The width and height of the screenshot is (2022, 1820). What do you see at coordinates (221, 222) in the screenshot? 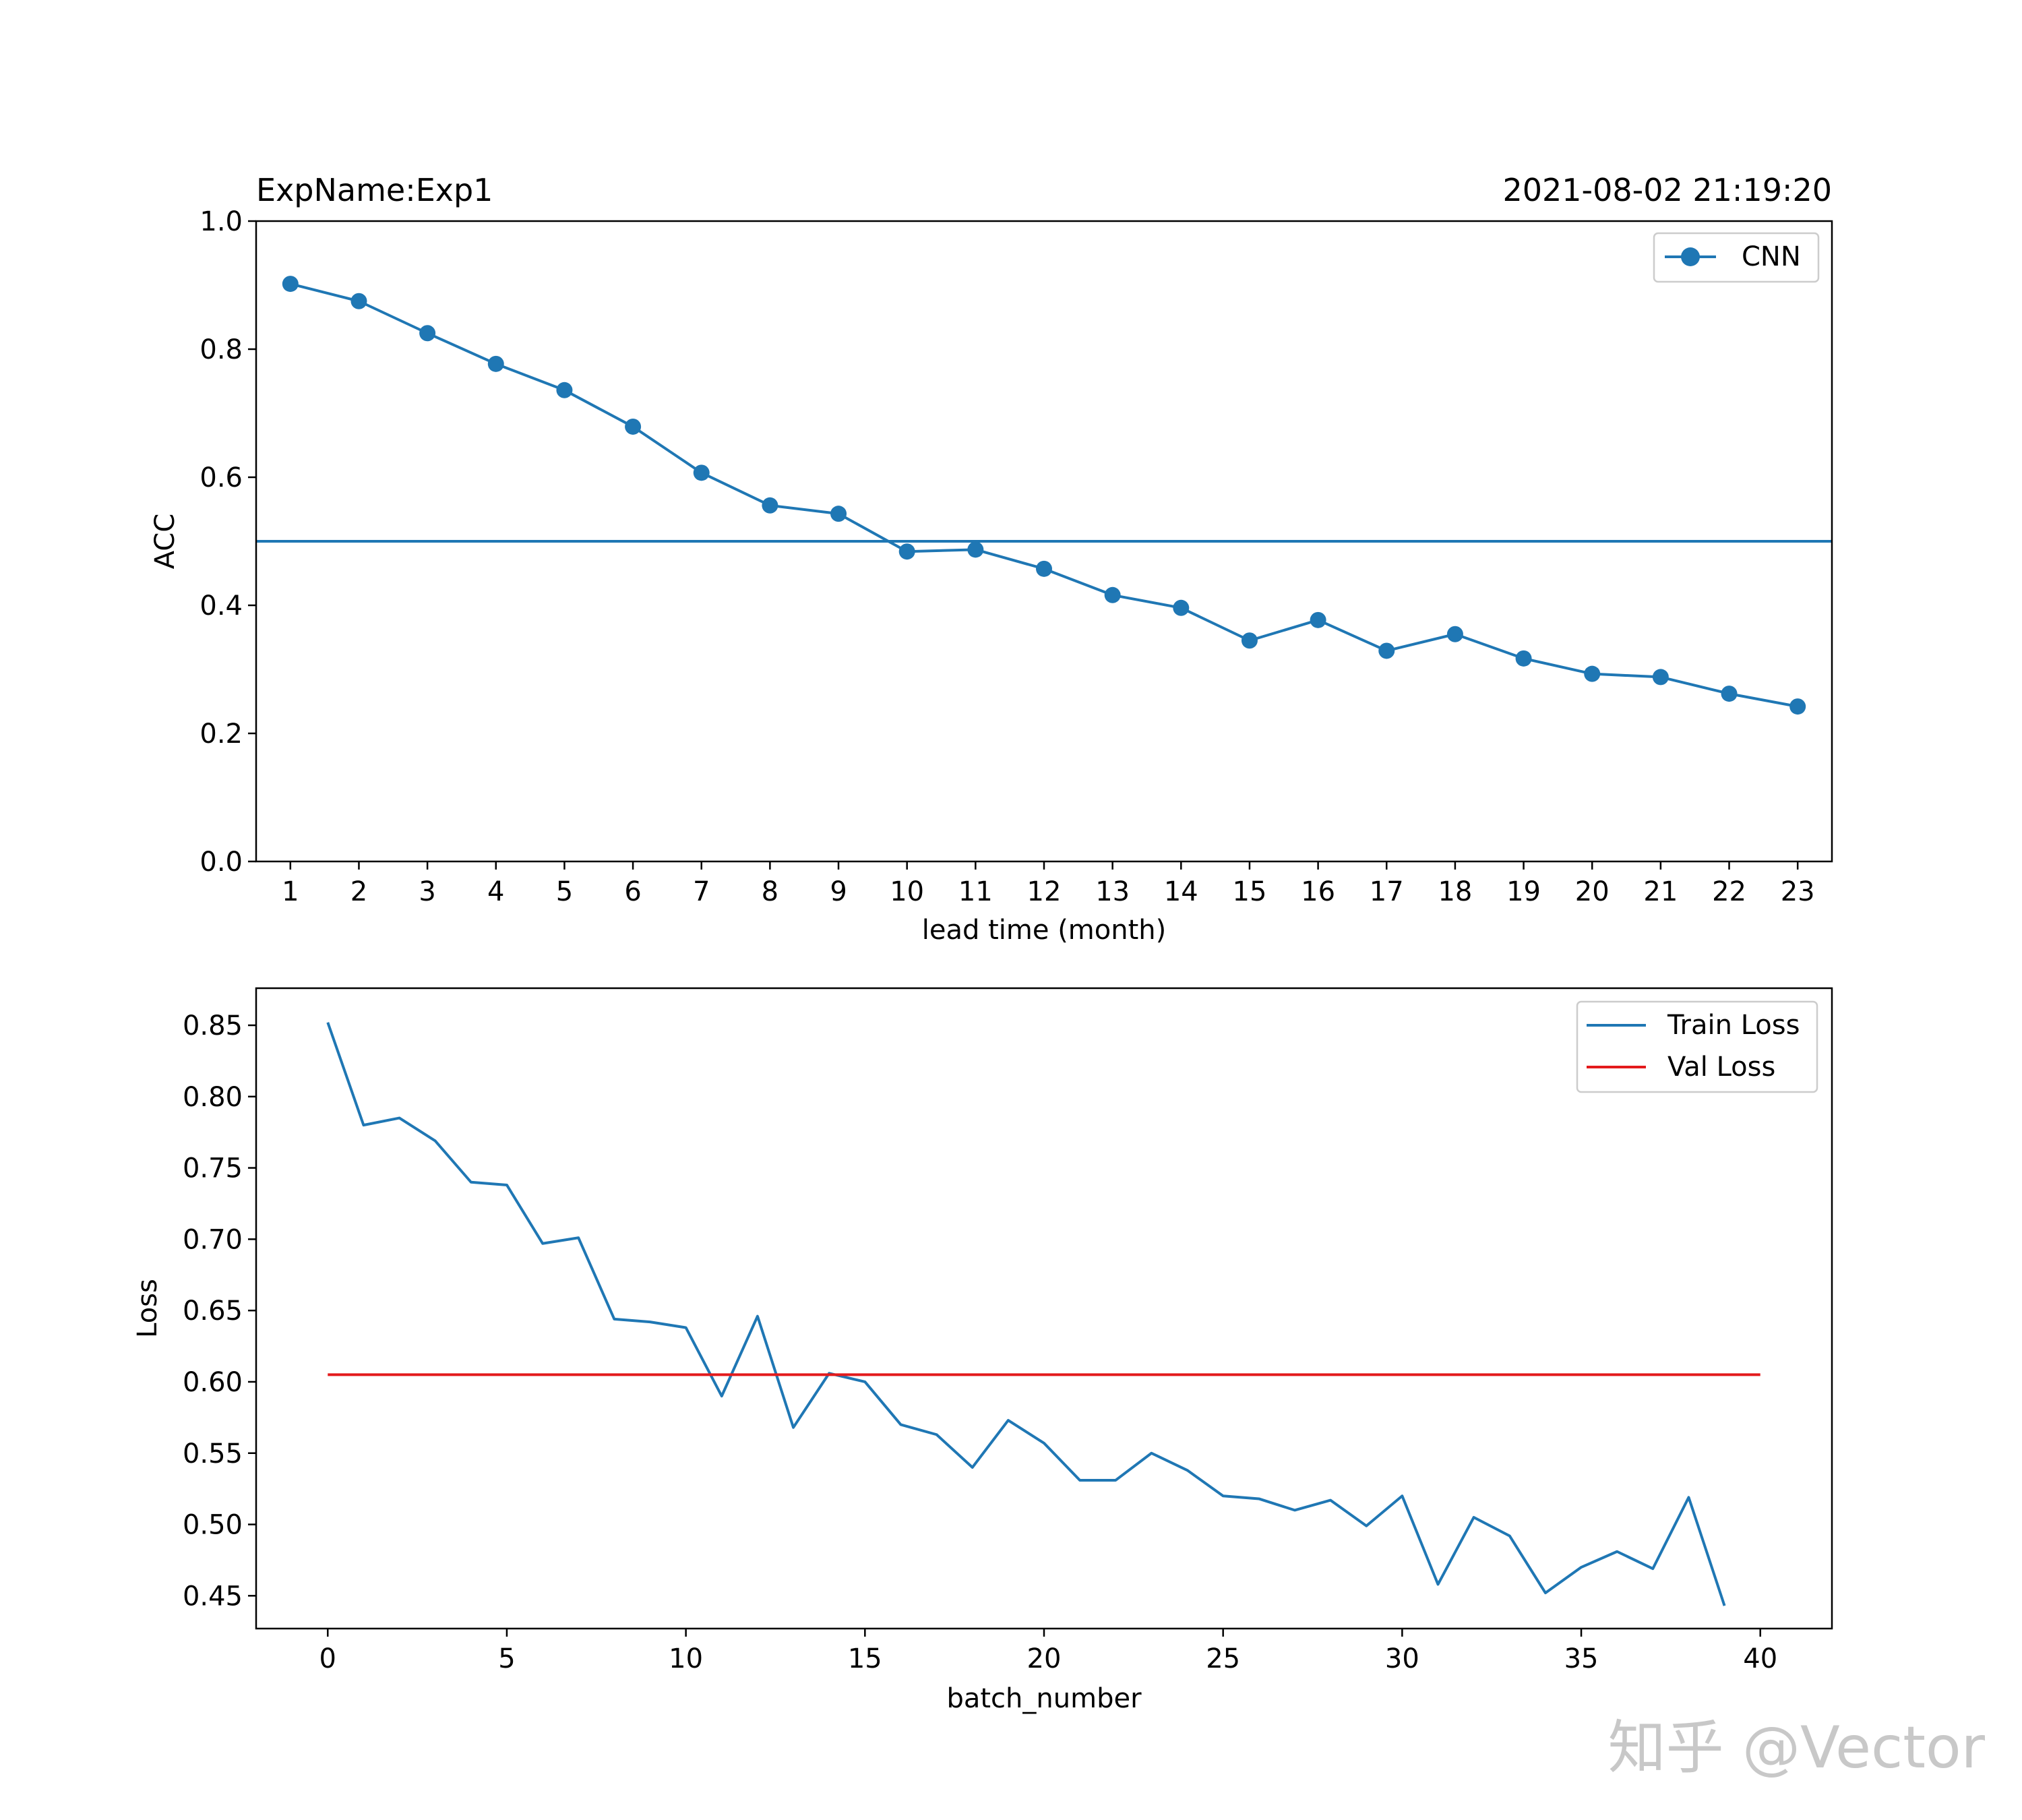
I see `acc-y-tick-label: 1.0` at bounding box center [221, 222].